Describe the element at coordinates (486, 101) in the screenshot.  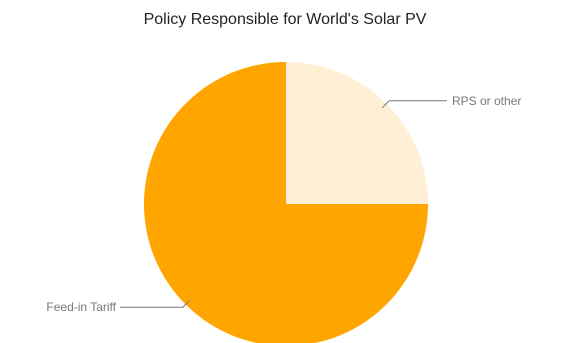
I see `slice-label: RPS or other` at that location.